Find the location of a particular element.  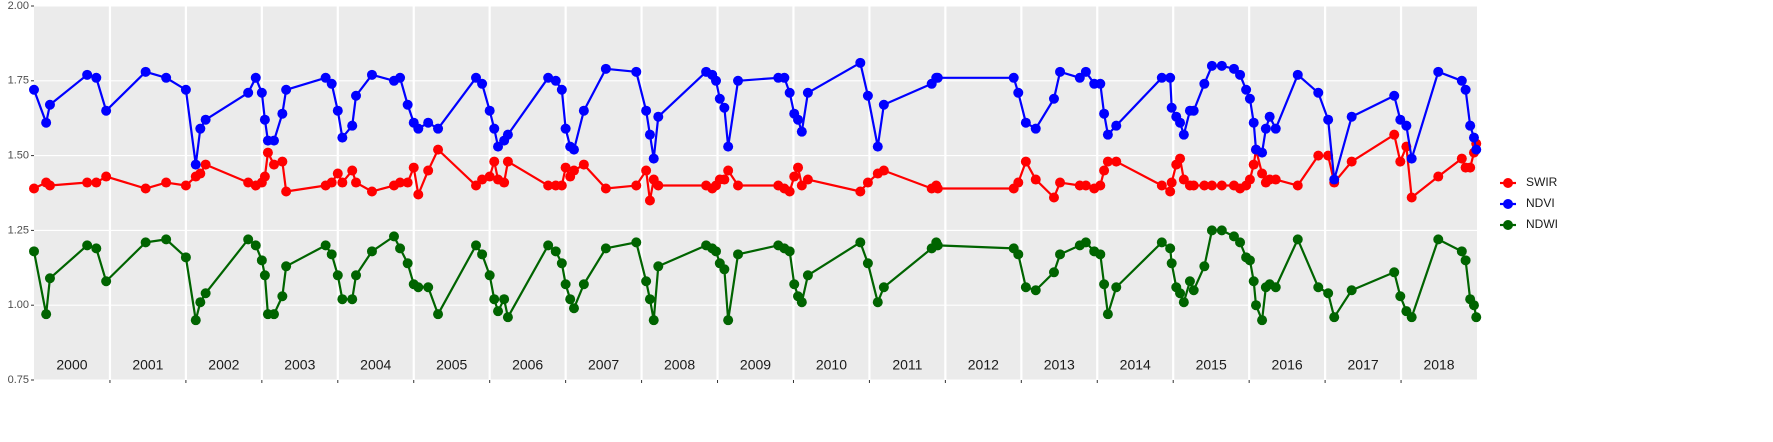

year-label: 2003 is located at coordinates (299, 365).